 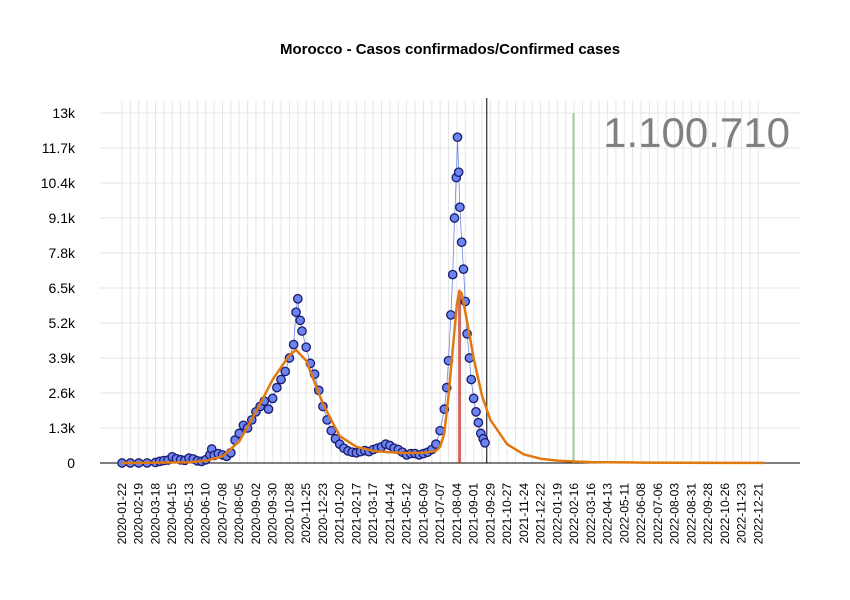 I want to click on x-tick-label: 2021-04-14, so click(x=390, y=514).